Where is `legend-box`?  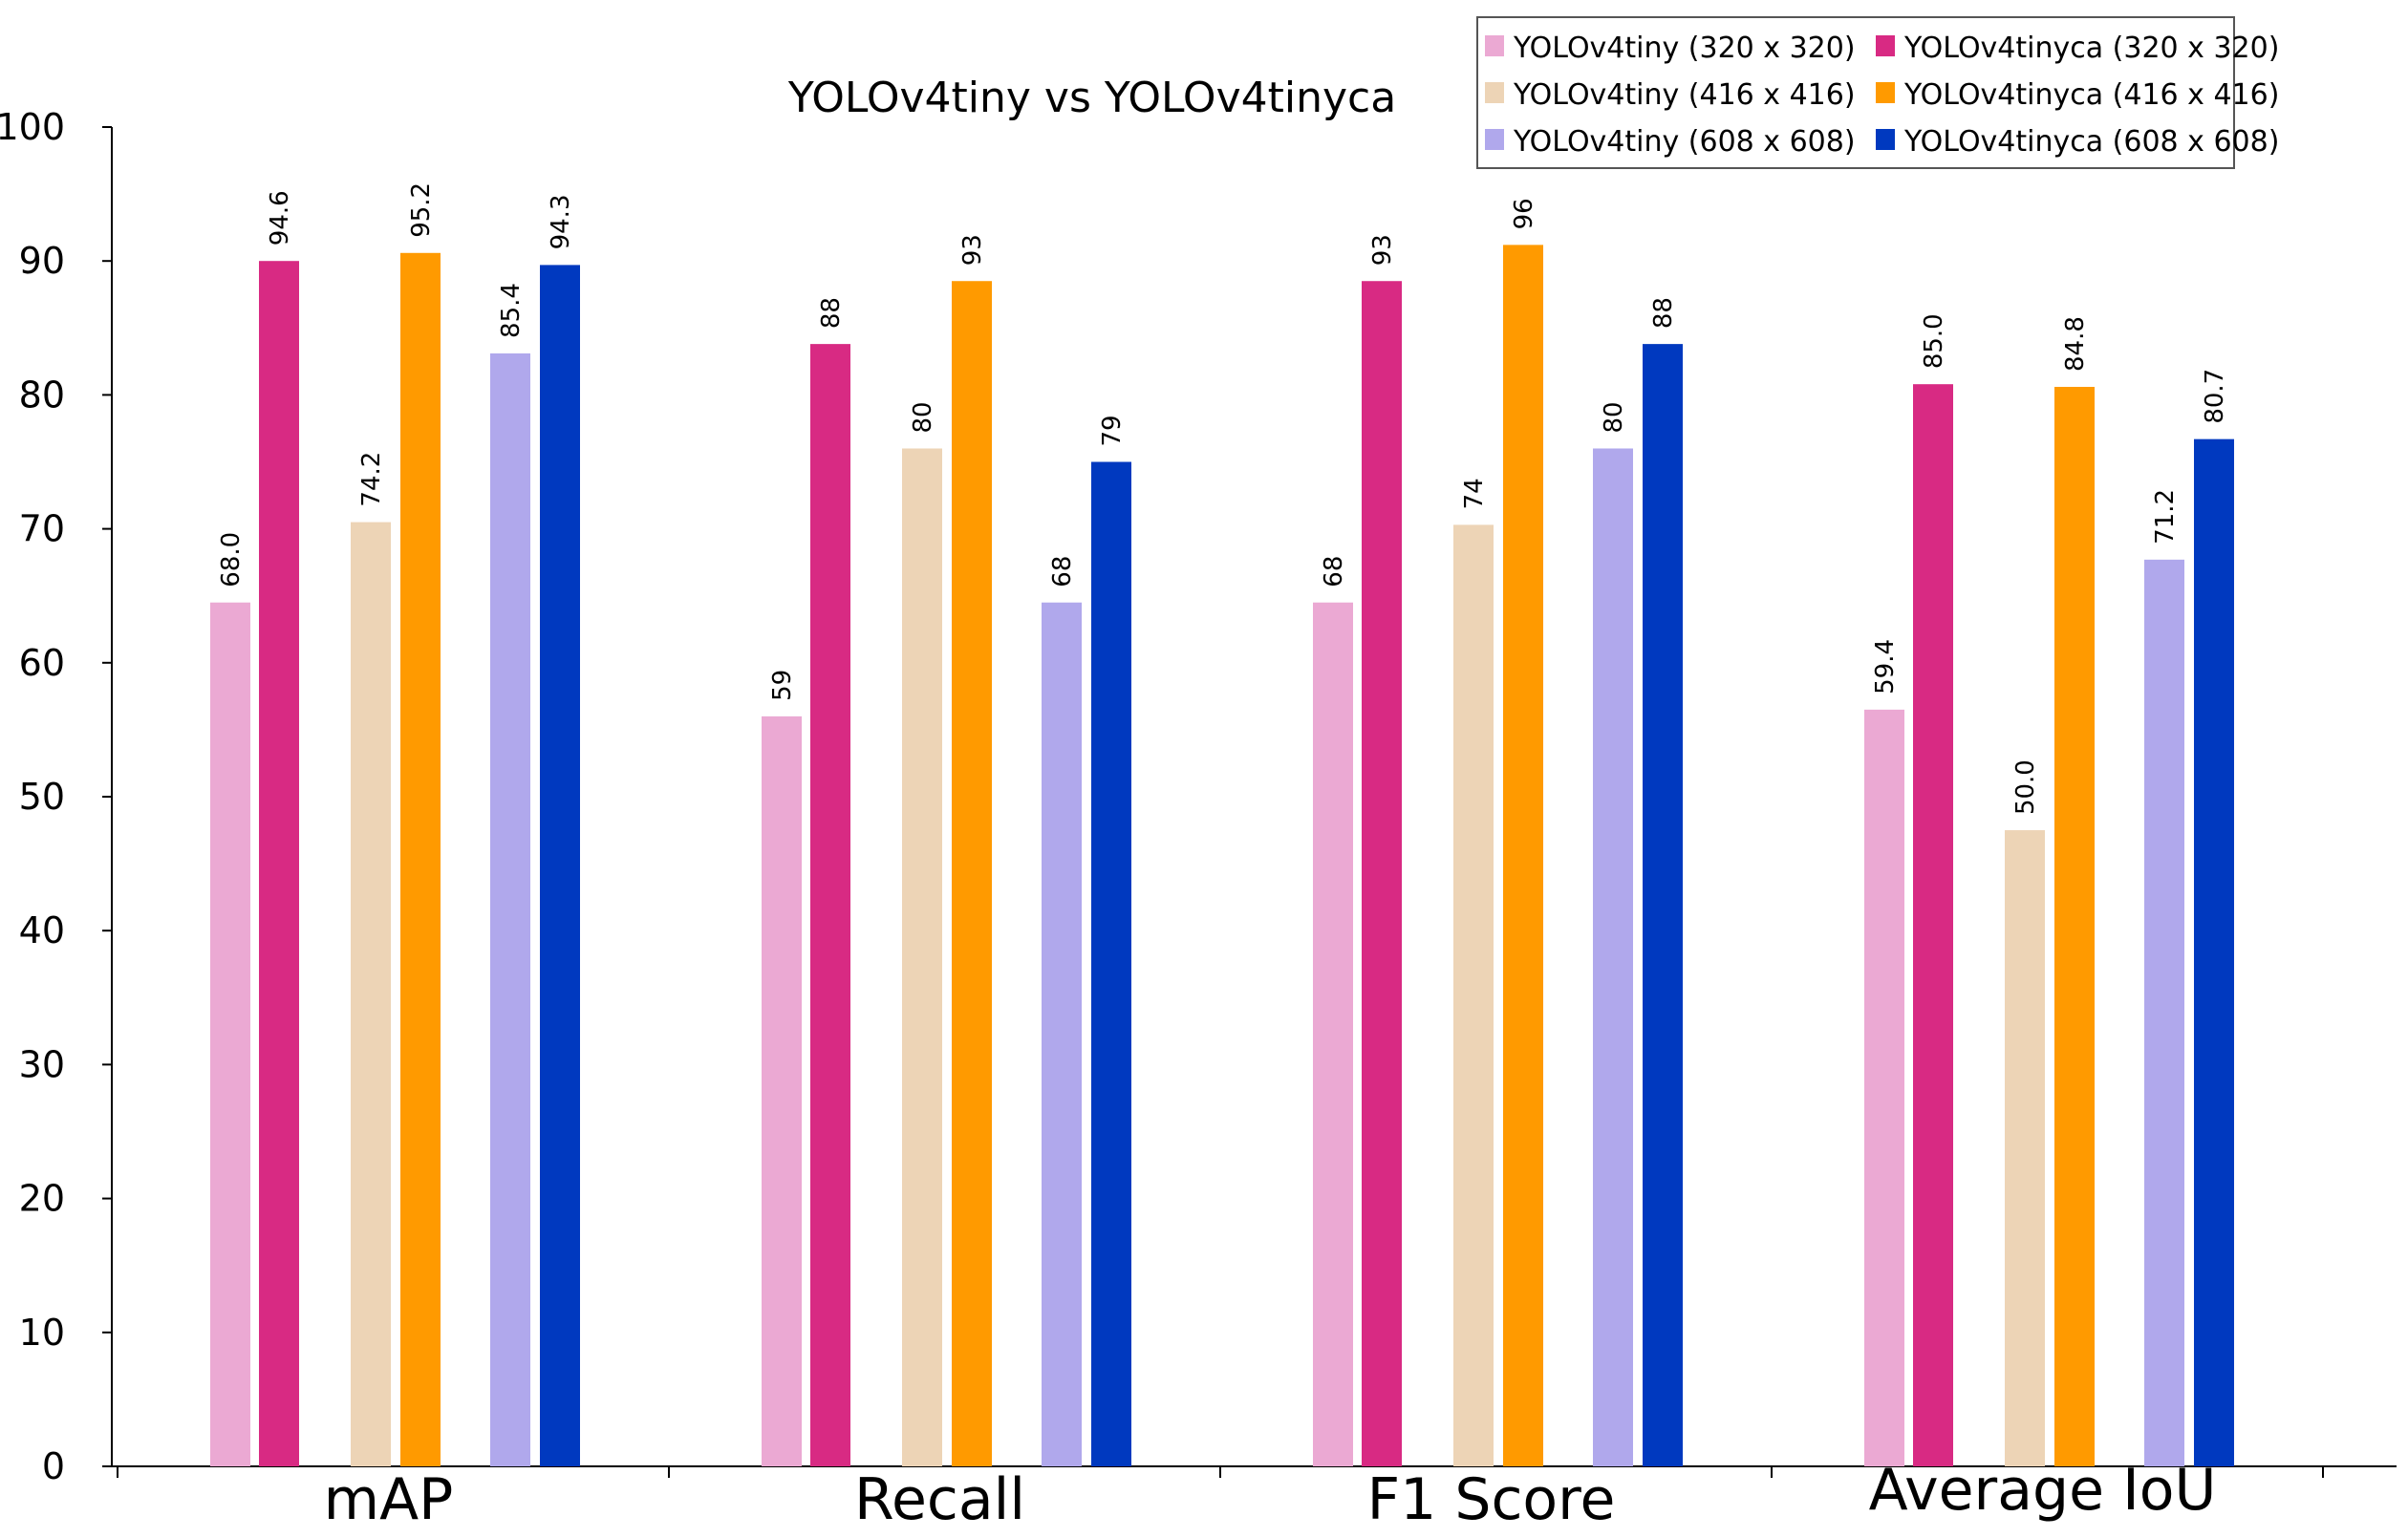 legend-box is located at coordinates (1856, 92).